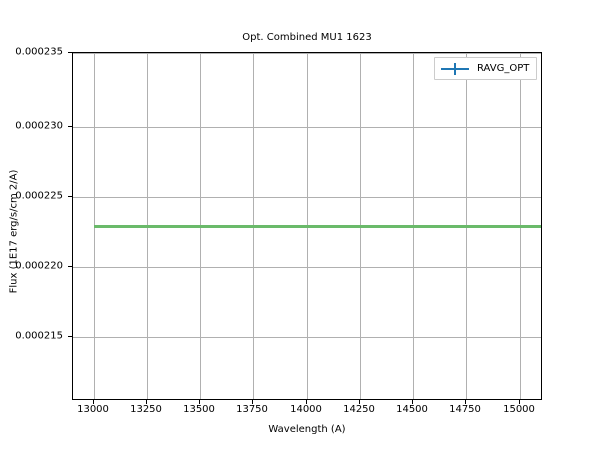 The image size is (600, 450). What do you see at coordinates (39, 52) in the screenshot?
I see `y-tick-label: 0.000235` at bounding box center [39, 52].